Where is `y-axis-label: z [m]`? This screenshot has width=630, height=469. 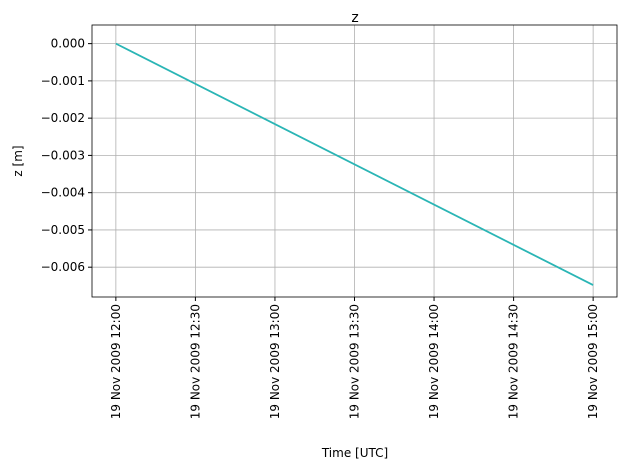 y-axis-label: z [m] is located at coordinates (18, 160).